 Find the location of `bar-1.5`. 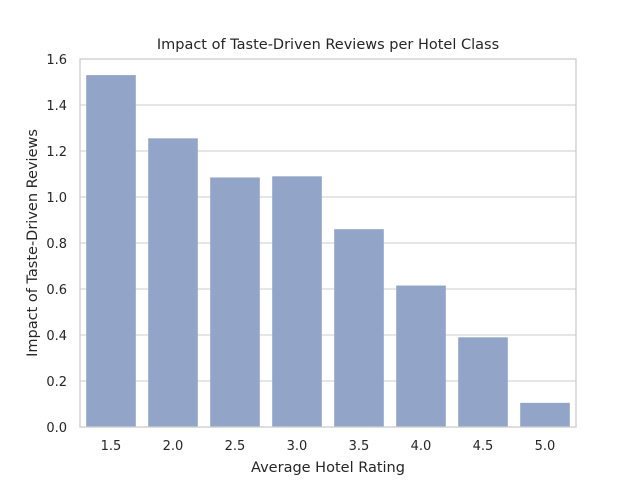

bar-1.5 is located at coordinates (111, 251).